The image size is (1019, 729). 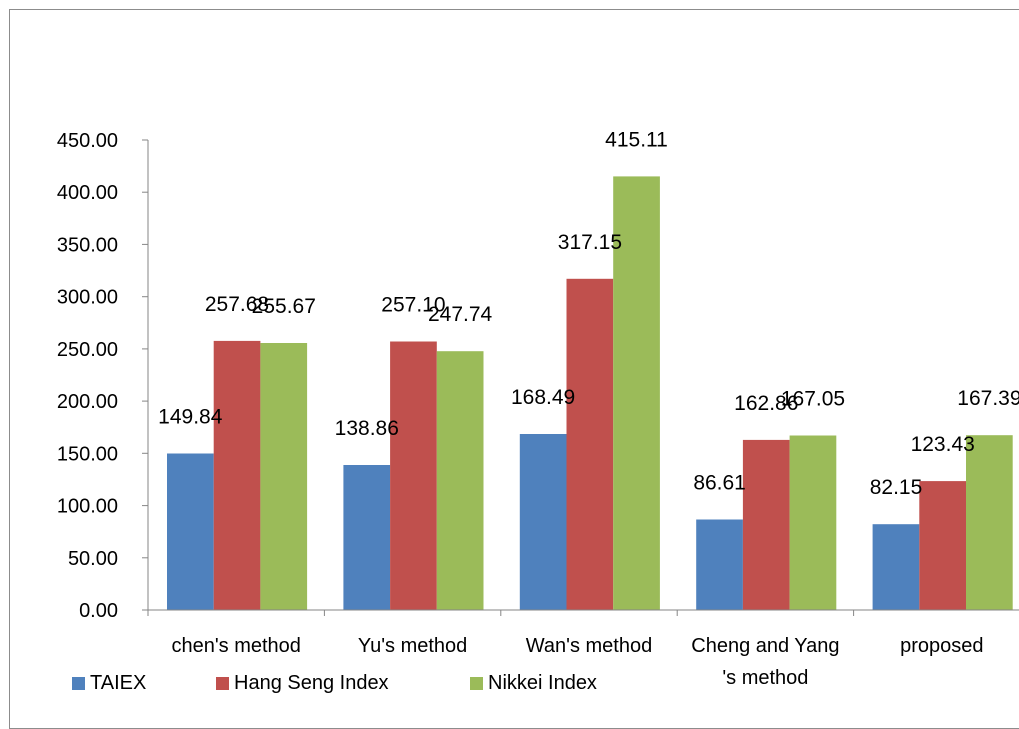 What do you see at coordinates (636, 139) in the screenshot?
I see `data-label-series-2-cat-2: 415.11` at bounding box center [636, 139].